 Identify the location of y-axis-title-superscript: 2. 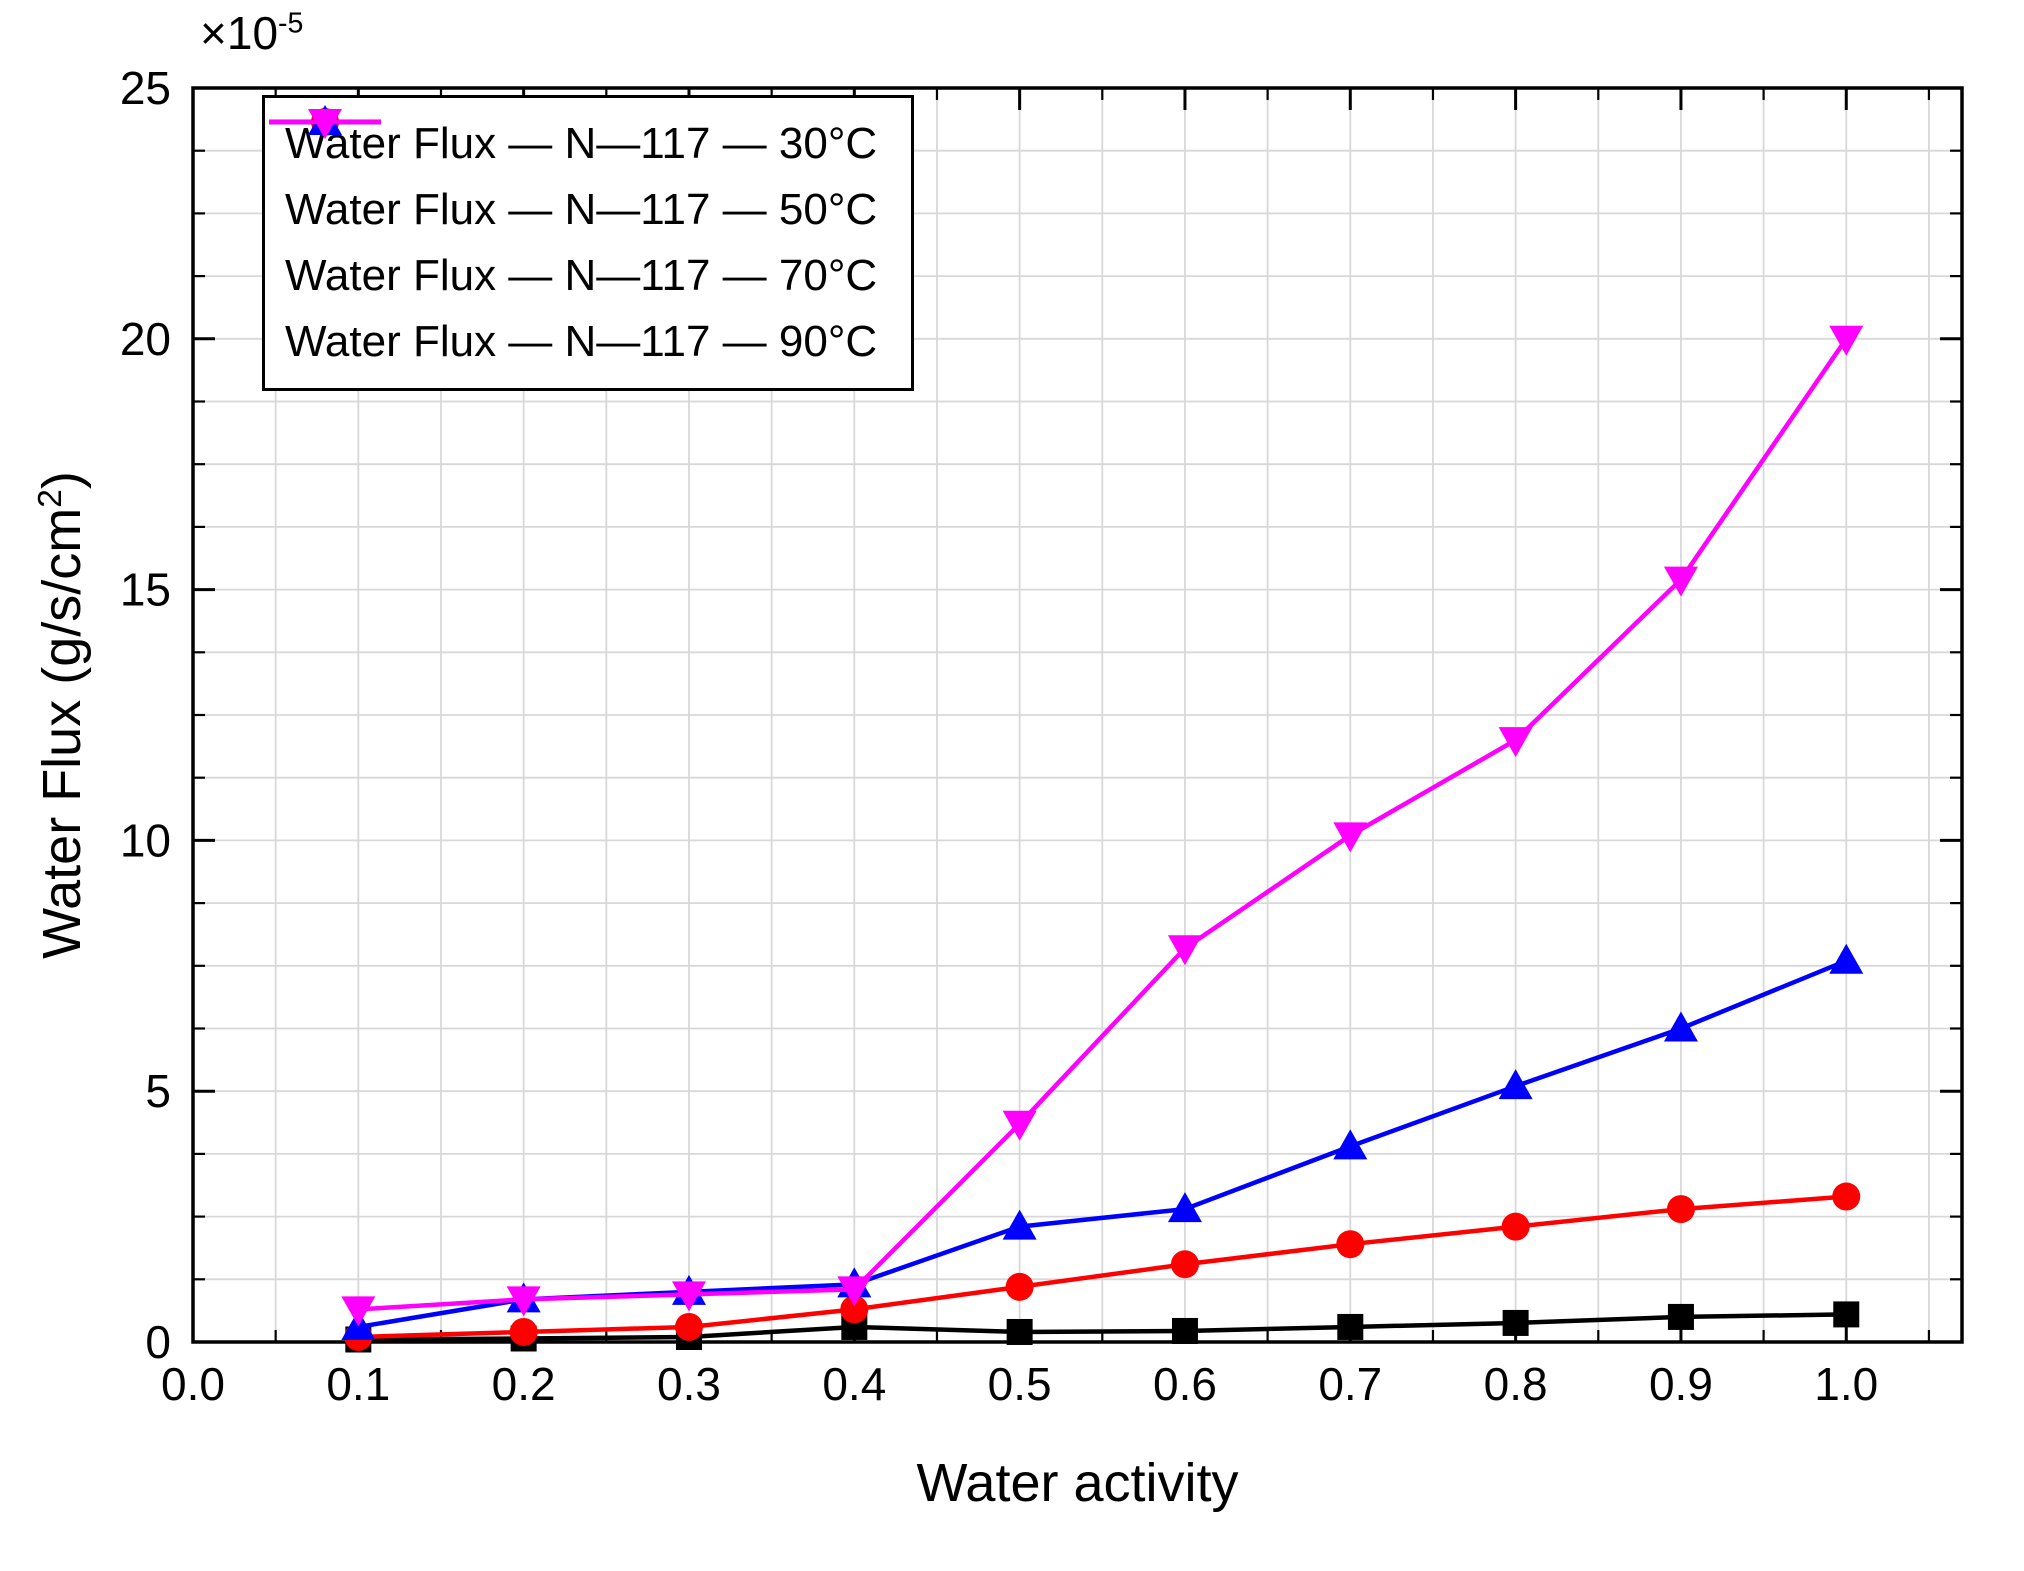
(50, 498).